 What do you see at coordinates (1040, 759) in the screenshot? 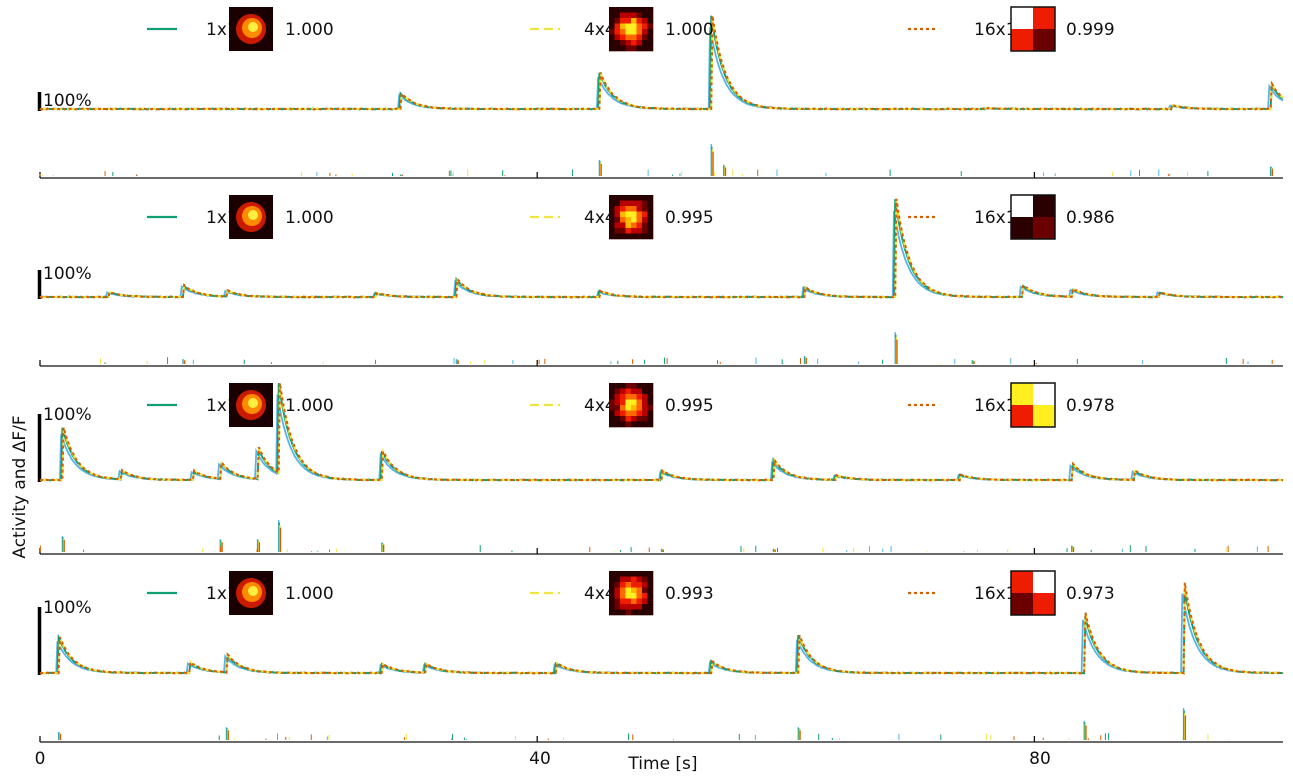
I see `x-tick-label: 80` at bounding box center [1040, 759].